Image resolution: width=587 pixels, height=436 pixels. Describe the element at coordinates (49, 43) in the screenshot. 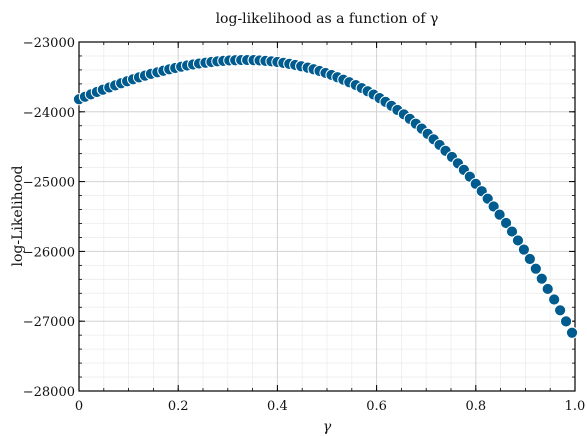

I see `y-tick-label: −23000` at that location.